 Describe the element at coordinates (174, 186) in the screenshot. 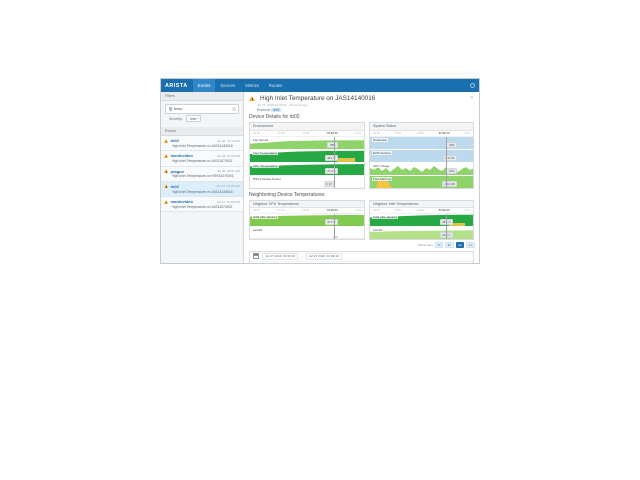

I see `event-device: rb02` at that location.